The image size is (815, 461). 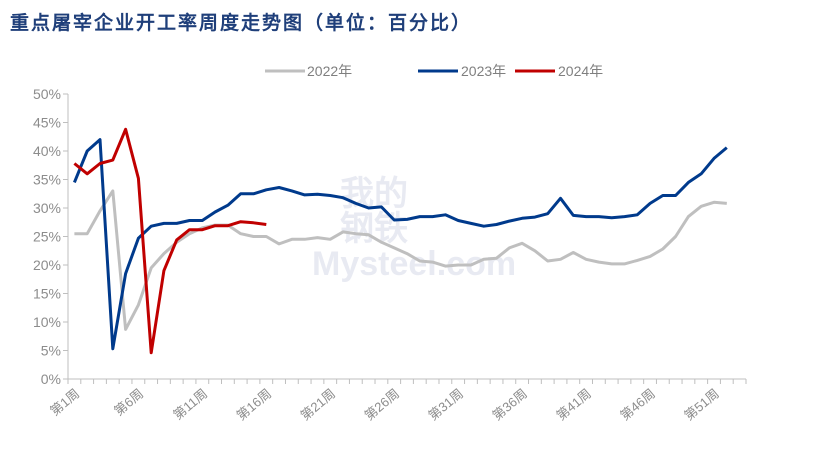 What do you see at coordinates (445, 405) in the screenshot?
I see `x-tick-label: 第31周` at bounding box center [445, 405].